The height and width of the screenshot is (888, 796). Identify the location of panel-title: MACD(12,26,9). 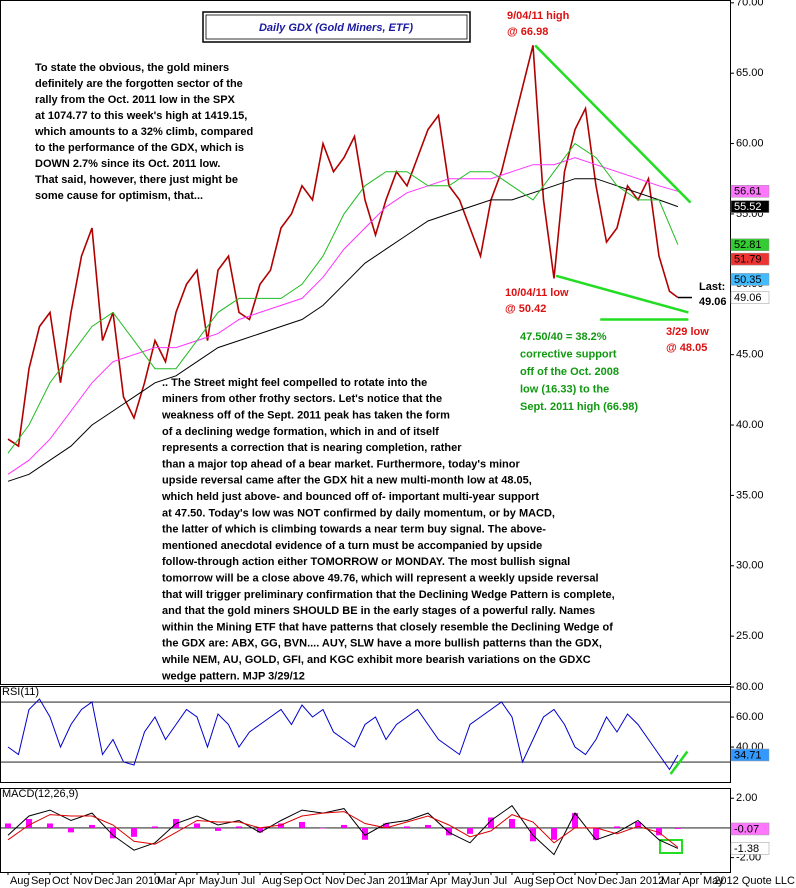
(40, 794).